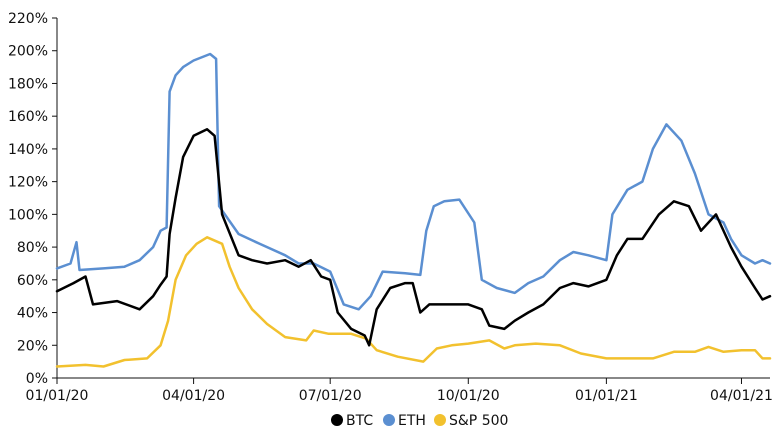  What do you see at coordinates (37, 379) in the screenshot?
I see `y-tick-label: 0%` at bounding box center [37, 379].